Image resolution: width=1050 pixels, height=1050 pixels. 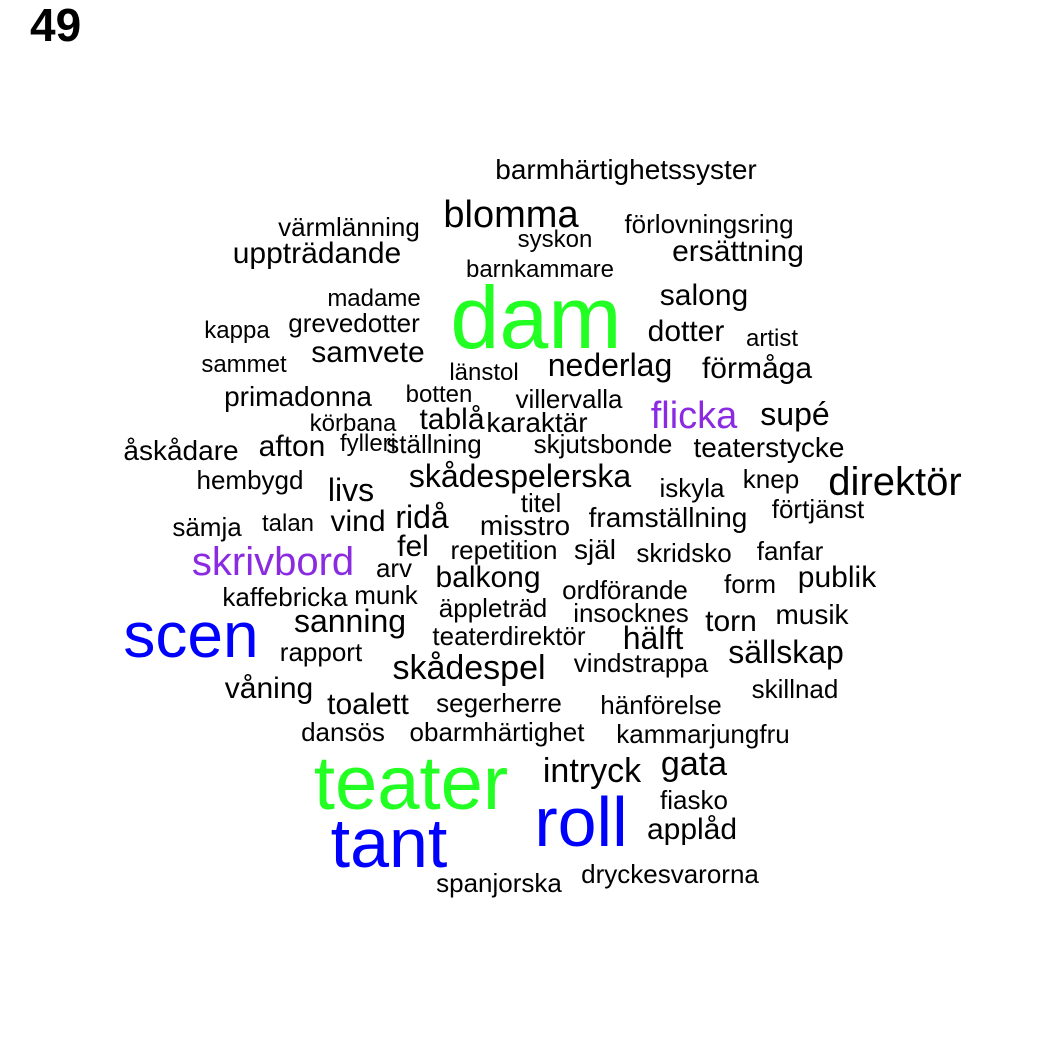 What do you see at coordinates (499, 883) in the screenshot?
I see `cloud-word: spanjorska` at bounding box center [499, 883].